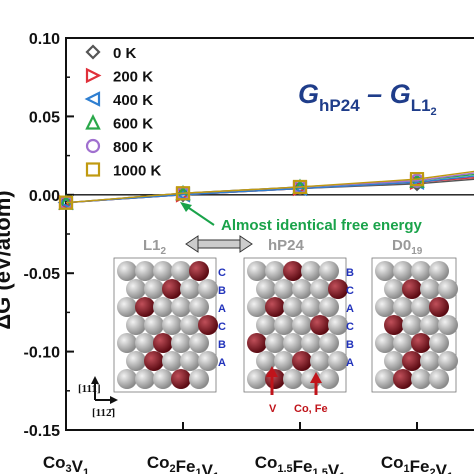 Image resolution: width=474 pixels, height=474 pixels. I want to click on structure-label-d019: D019, so click(407, 247).